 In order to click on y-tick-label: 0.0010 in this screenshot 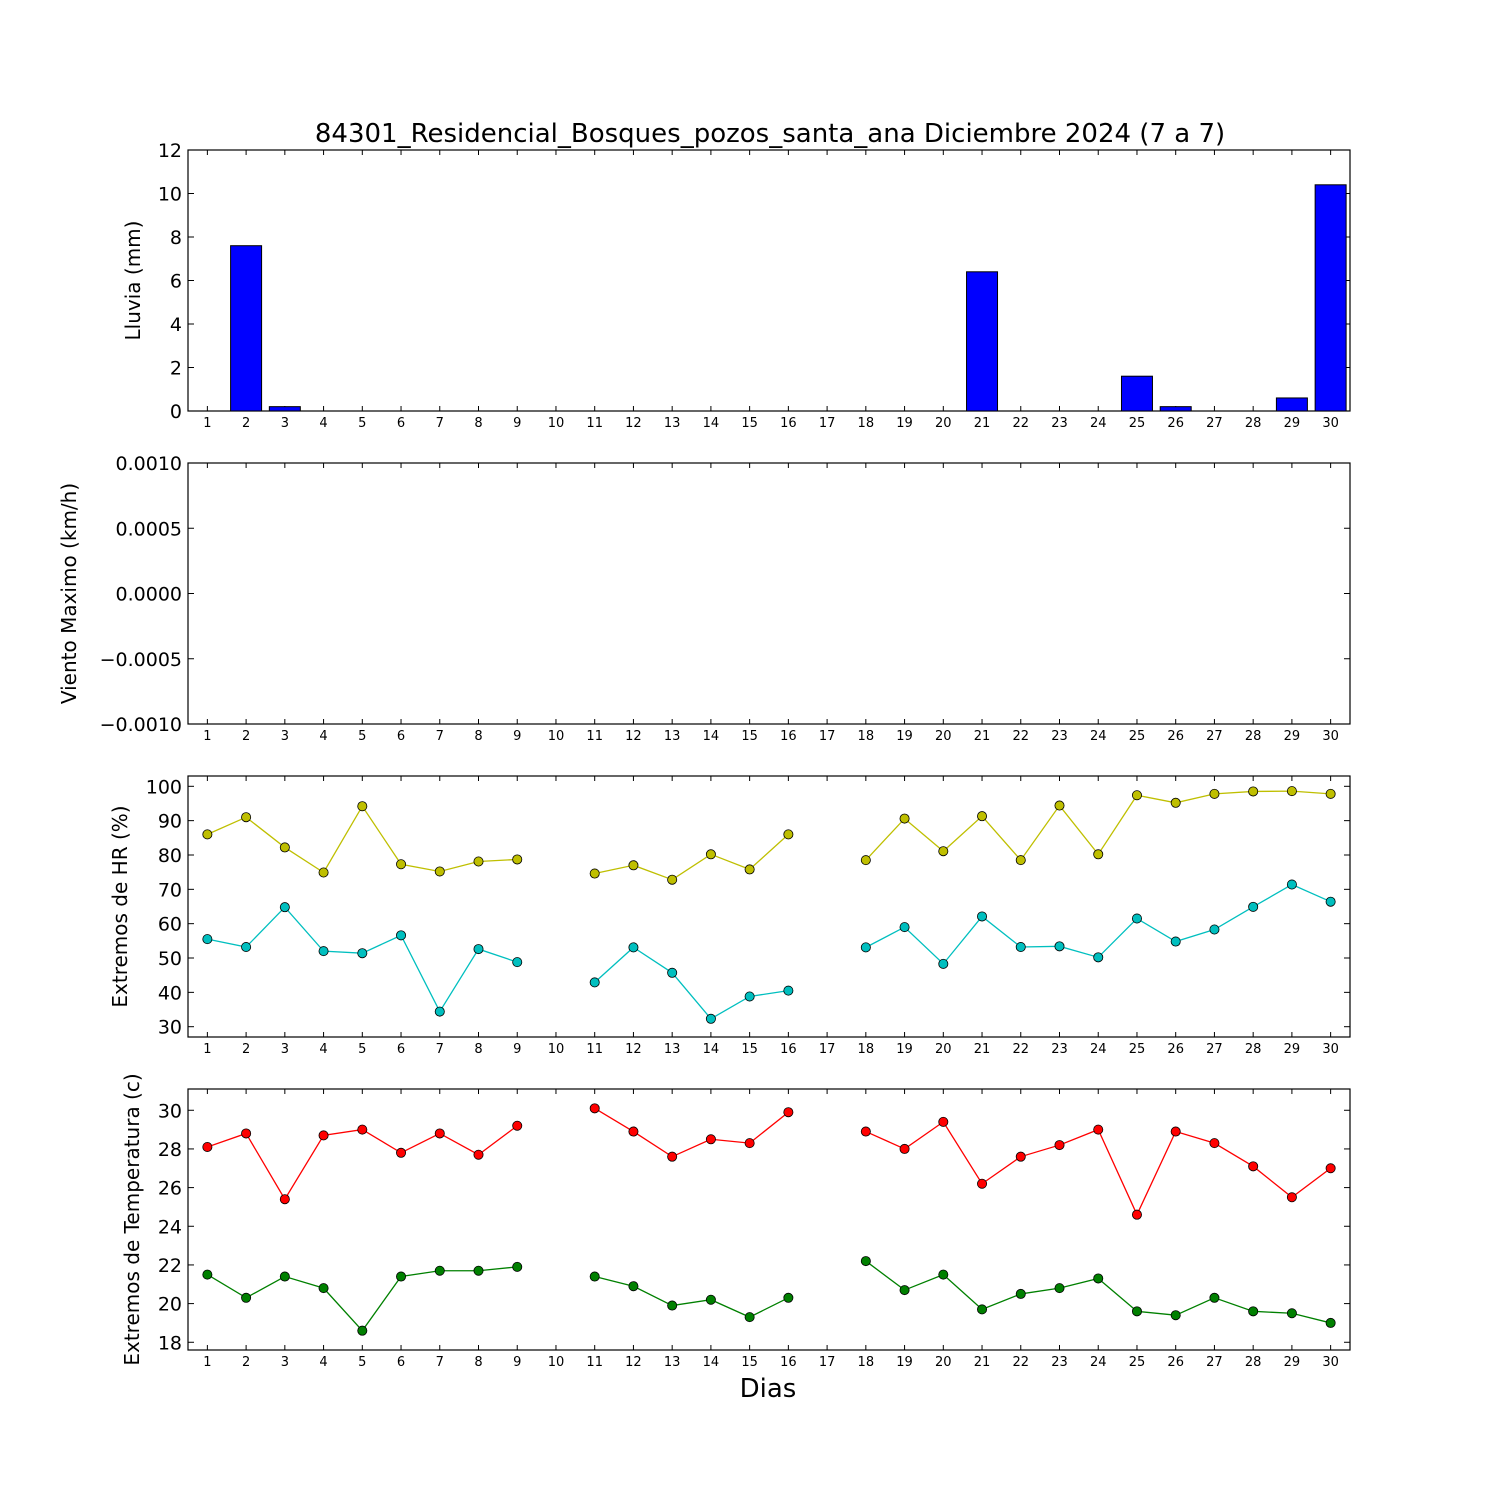, I will do `click(149, 464)`.